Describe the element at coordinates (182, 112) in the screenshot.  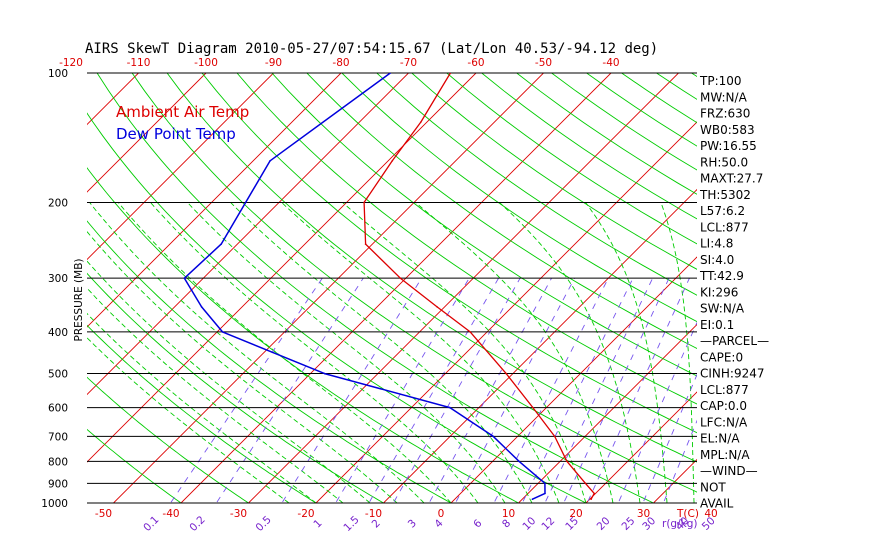
I see `legend-ambient-air-temp: Ambient Air Temp` at that location.